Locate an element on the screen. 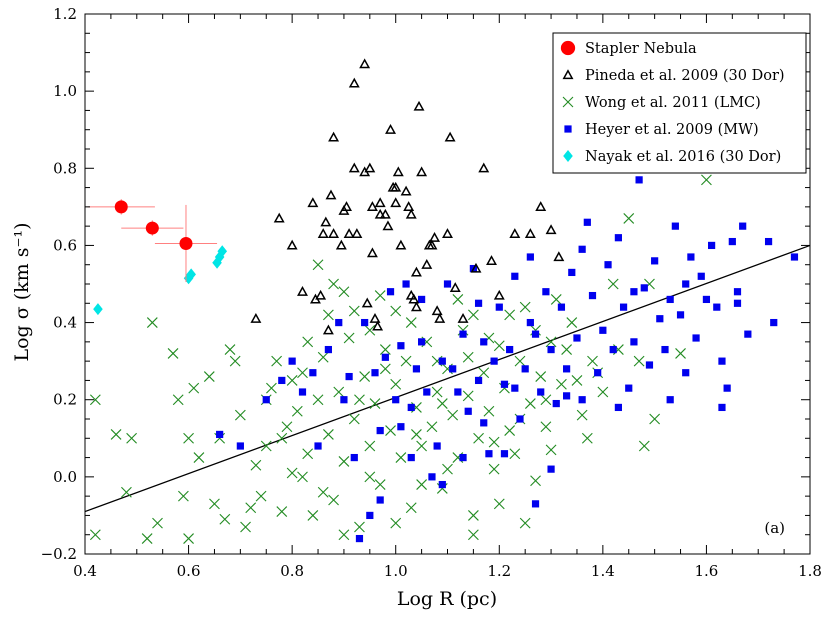 The image size is (831, 617). y-tick-label: 0.8 is located at coordinates (65, 168).